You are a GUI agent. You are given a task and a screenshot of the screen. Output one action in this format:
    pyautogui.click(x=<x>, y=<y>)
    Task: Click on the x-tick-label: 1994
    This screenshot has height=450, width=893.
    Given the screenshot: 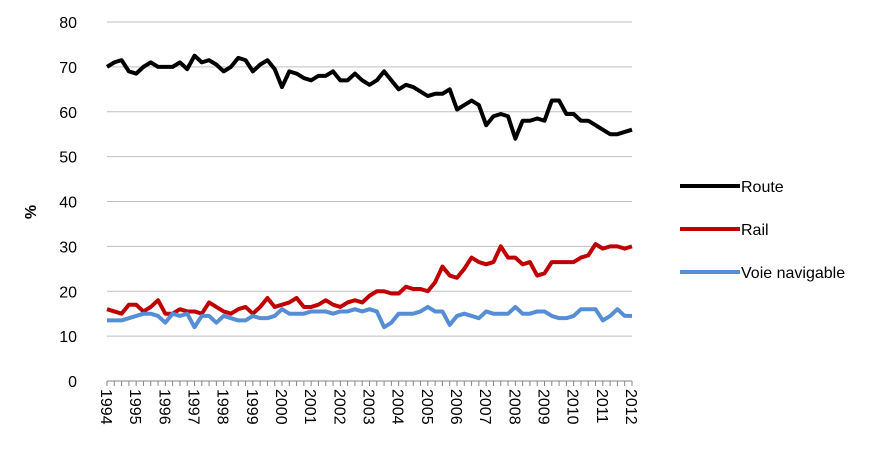 What is the action you would take?
    pyautogui.click(x=105, y=407)
    